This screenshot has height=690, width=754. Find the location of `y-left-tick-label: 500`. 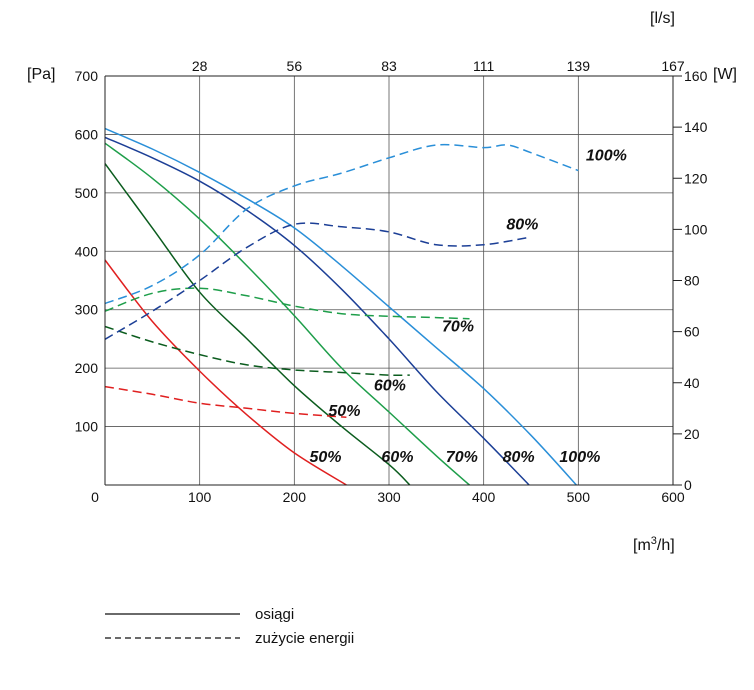

y-left-tick-label: 500 is located at coordinates (87, 193).